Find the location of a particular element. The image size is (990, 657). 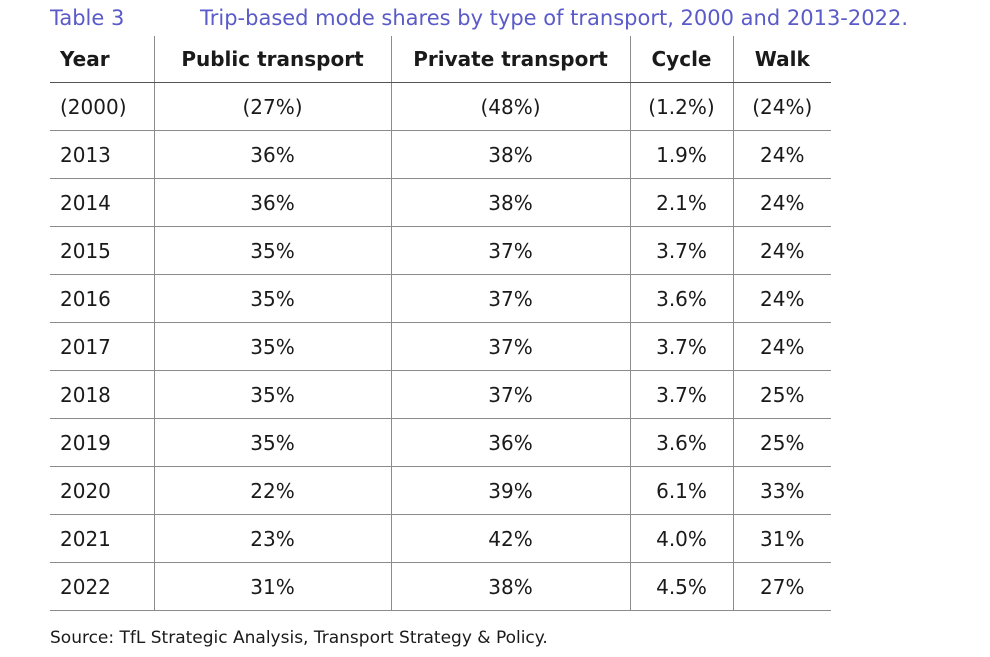

cell-private-transport: 42% is located at coordinates (511, 538).